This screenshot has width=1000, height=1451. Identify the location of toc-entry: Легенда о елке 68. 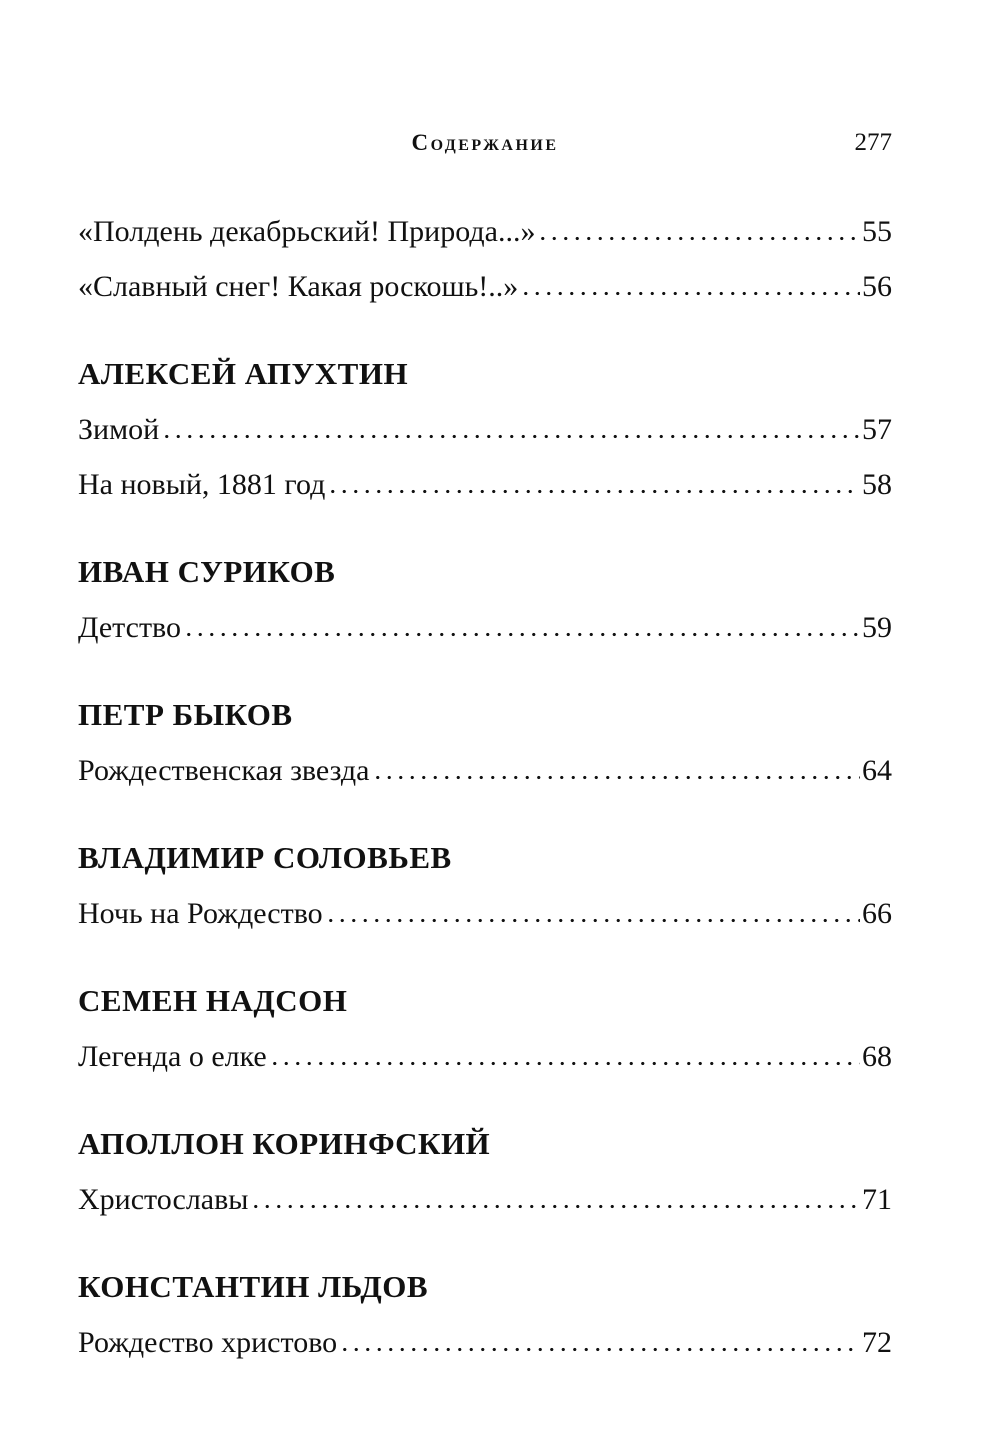
(485, 1056).